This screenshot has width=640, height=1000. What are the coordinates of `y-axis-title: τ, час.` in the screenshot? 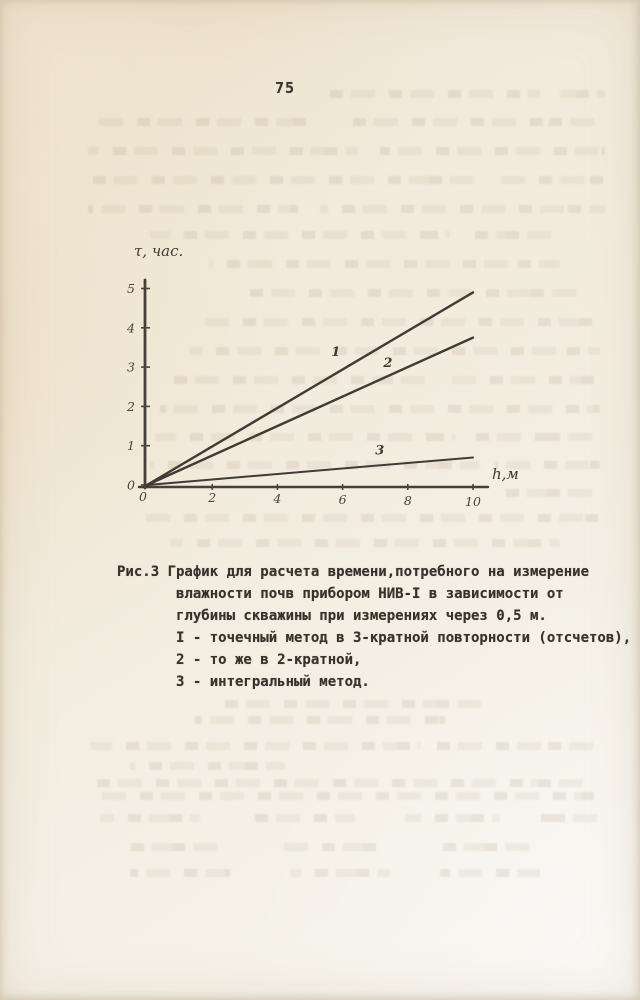 It's located at (158, 251).